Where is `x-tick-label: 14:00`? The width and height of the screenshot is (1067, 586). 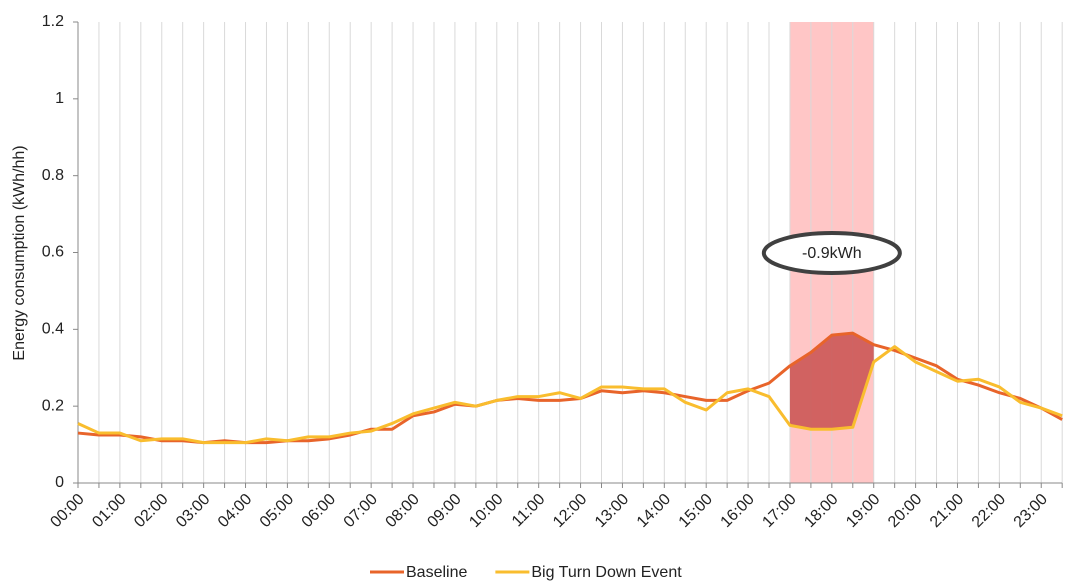
x-tick-label: 14:00 is located at coordinates (654, 511).